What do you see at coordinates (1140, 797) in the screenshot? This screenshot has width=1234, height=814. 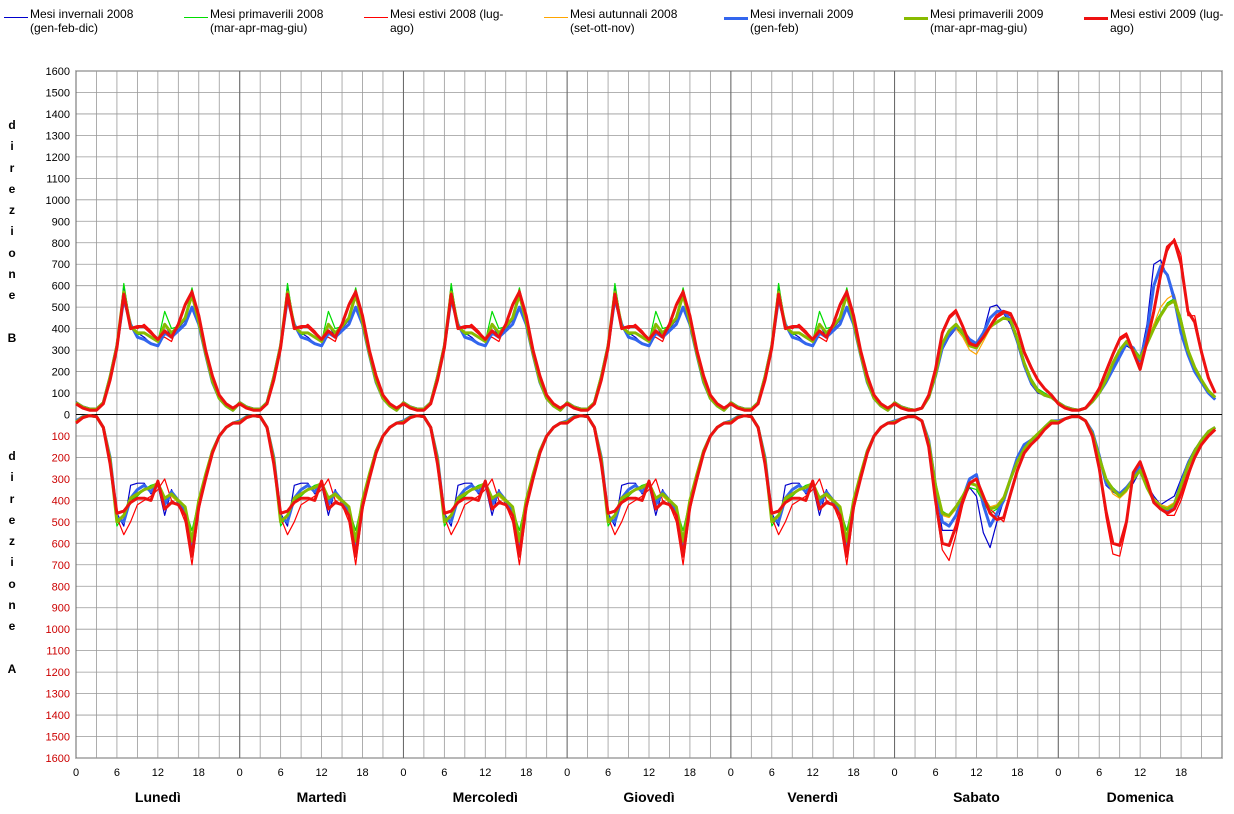 I see `day-label: Domenica` at bounding box center [1140, 797].